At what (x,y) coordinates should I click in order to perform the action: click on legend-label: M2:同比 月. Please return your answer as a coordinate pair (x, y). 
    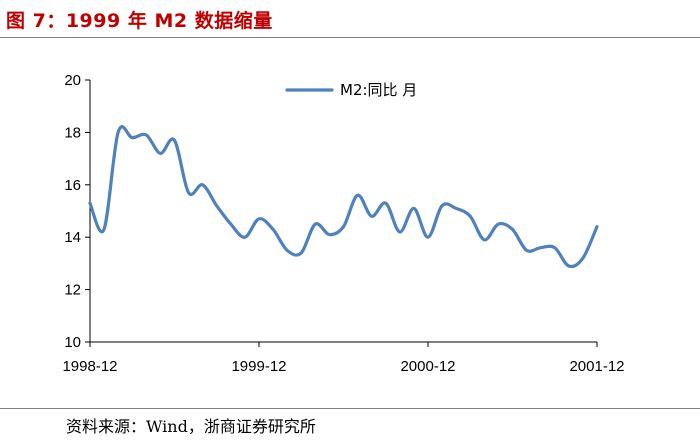
    Looking at the image, I should click on (378, 90).